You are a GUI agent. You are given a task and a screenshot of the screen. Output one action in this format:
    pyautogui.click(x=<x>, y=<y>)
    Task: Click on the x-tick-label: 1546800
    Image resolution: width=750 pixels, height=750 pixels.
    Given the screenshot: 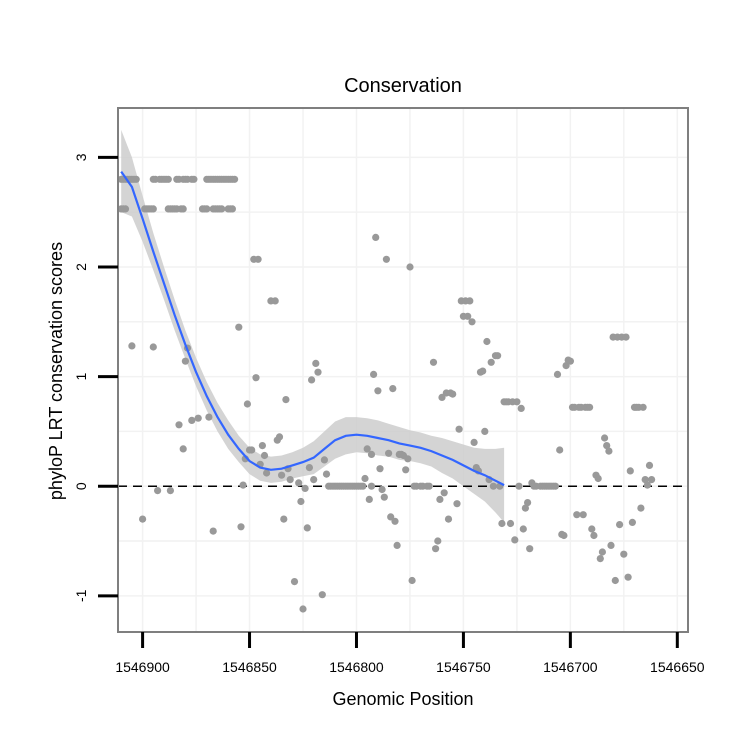 What is the action you would take?
    pyautogui.click(x=356, y=667)
    